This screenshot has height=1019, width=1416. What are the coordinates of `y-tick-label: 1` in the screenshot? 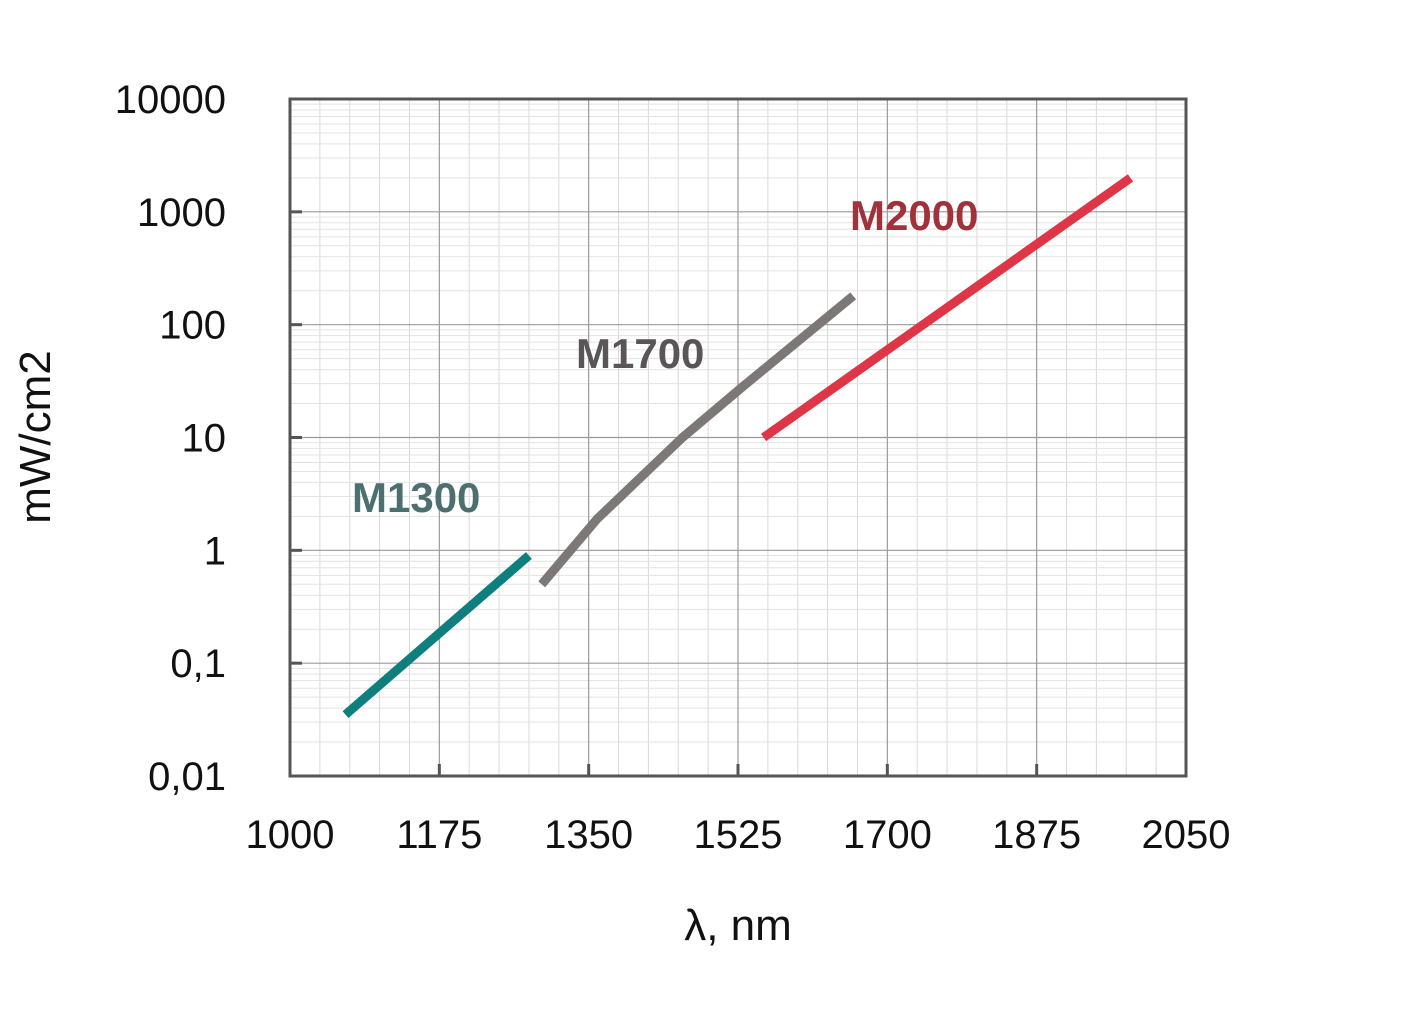 It's located at (215, 551).